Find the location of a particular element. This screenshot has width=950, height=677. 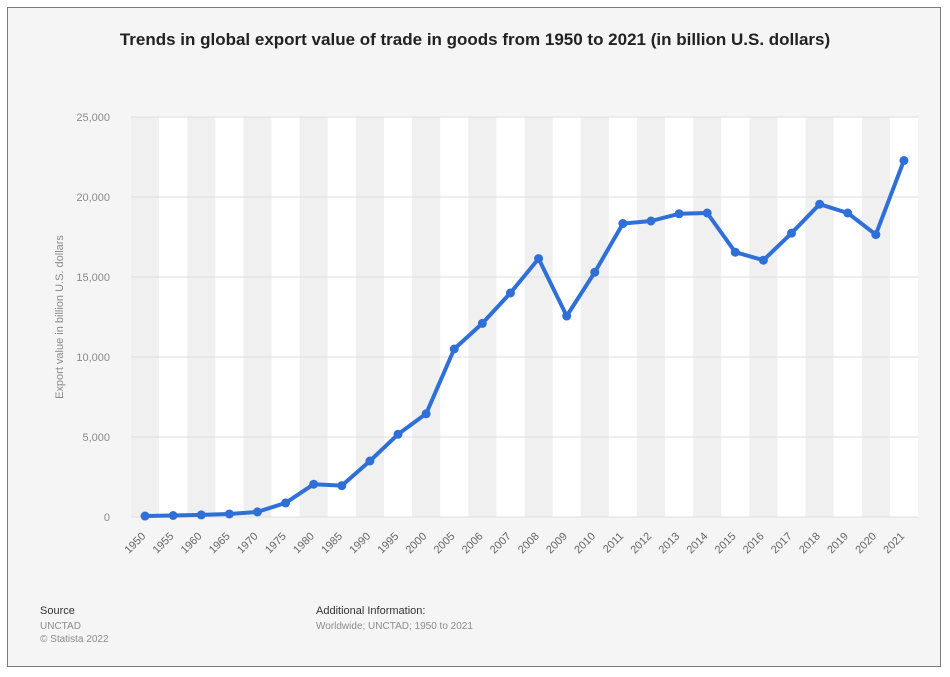

x-tick-label: 2012 is located at coordinates (641, 543).